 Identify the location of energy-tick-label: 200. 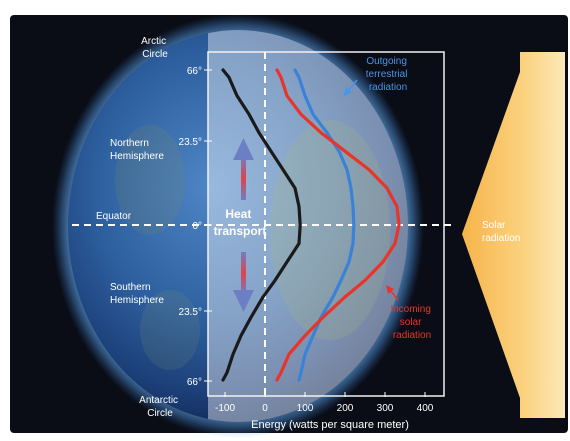
(345, 408).